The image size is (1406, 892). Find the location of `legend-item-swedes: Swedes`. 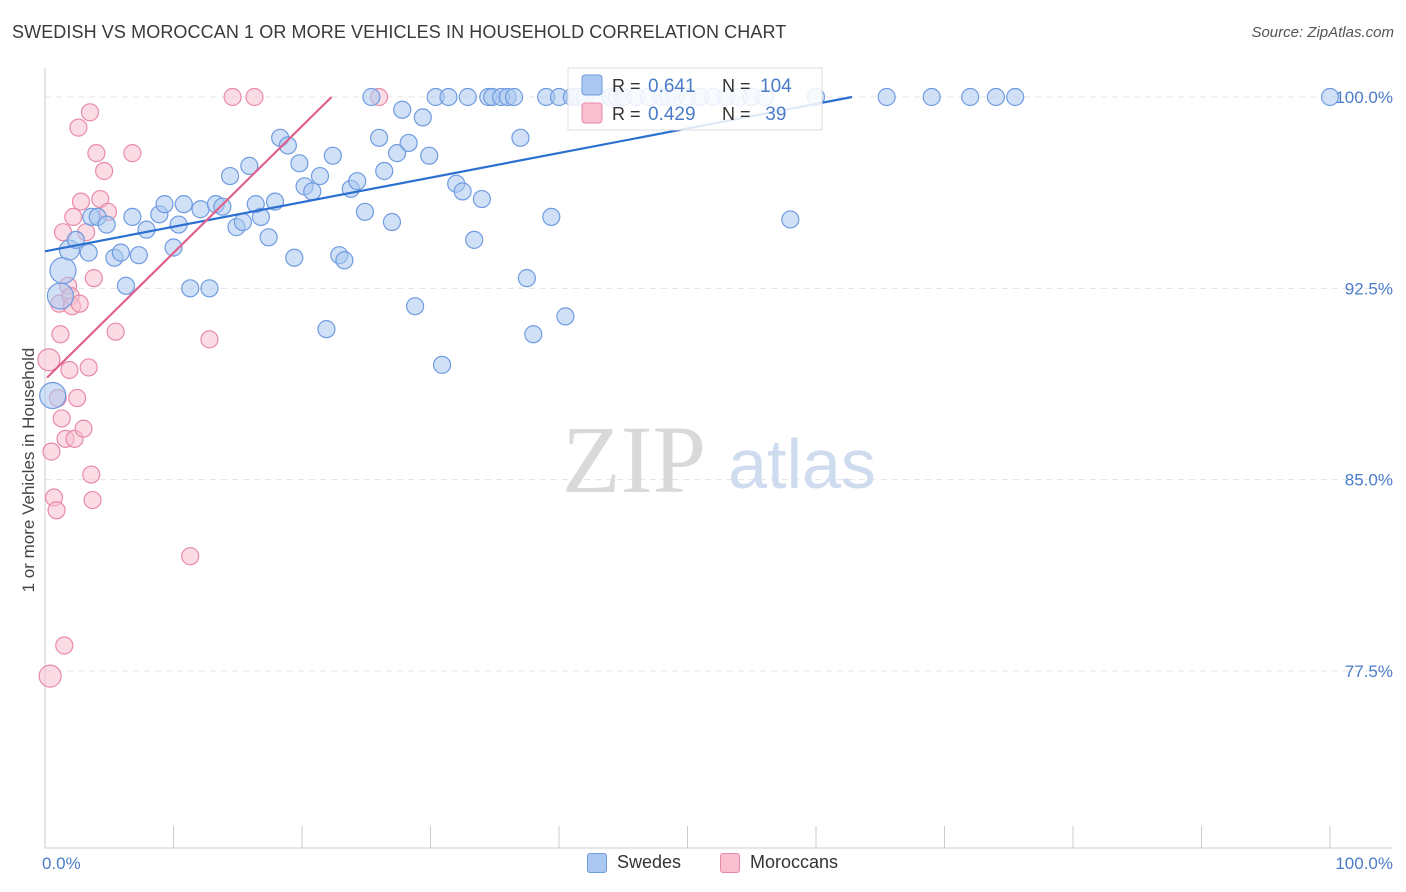

legend-item-swedes: Swedes is located at coordinates (634, 862).